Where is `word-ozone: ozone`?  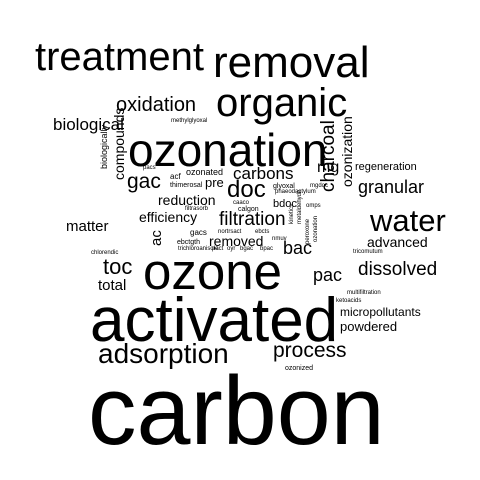
word-ozone: ozone is located at coordinates (212, 271).